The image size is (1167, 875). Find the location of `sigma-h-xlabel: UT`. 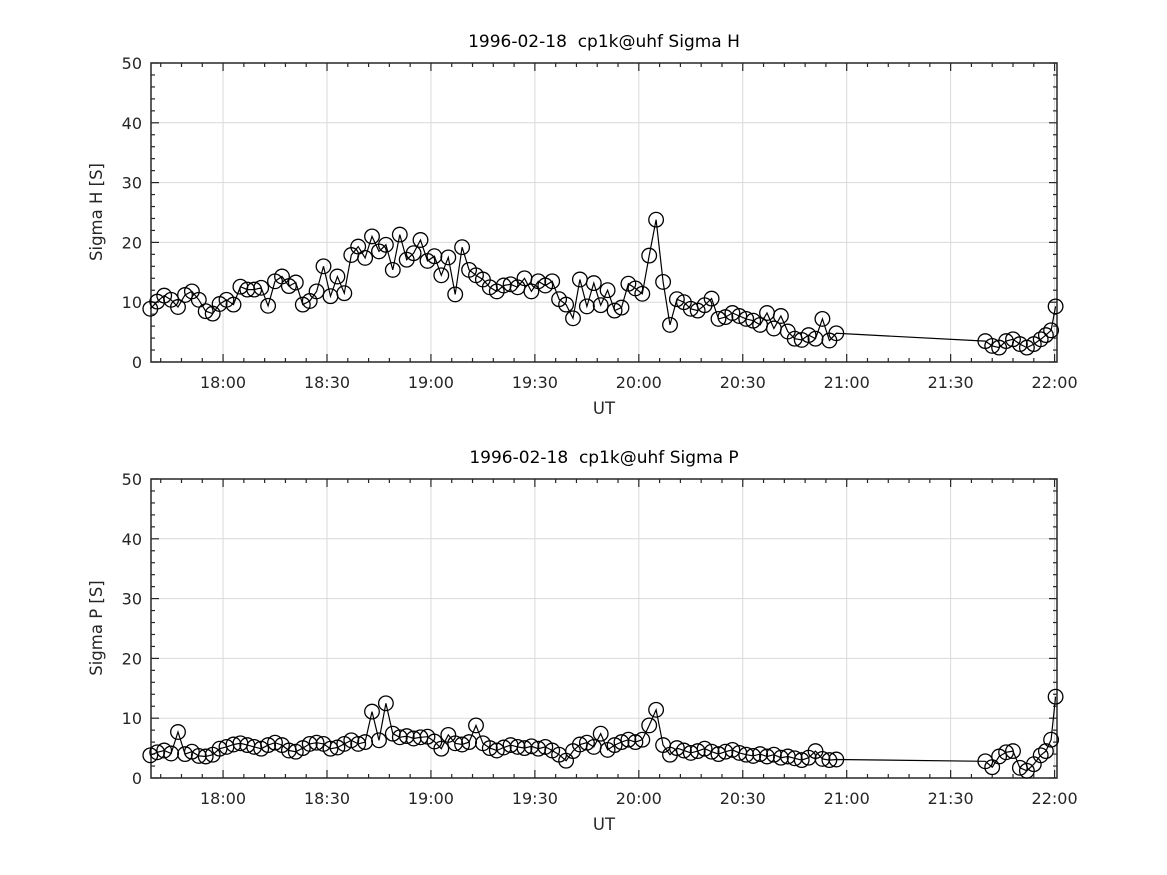

sigma-h-xlabel: UT is located at coordinates (604, 408).